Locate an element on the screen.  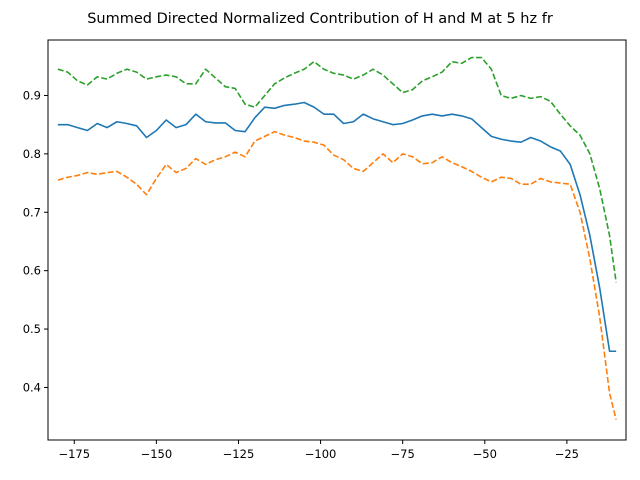
x-tick-label: −25 is located at coordinates (567, 454).